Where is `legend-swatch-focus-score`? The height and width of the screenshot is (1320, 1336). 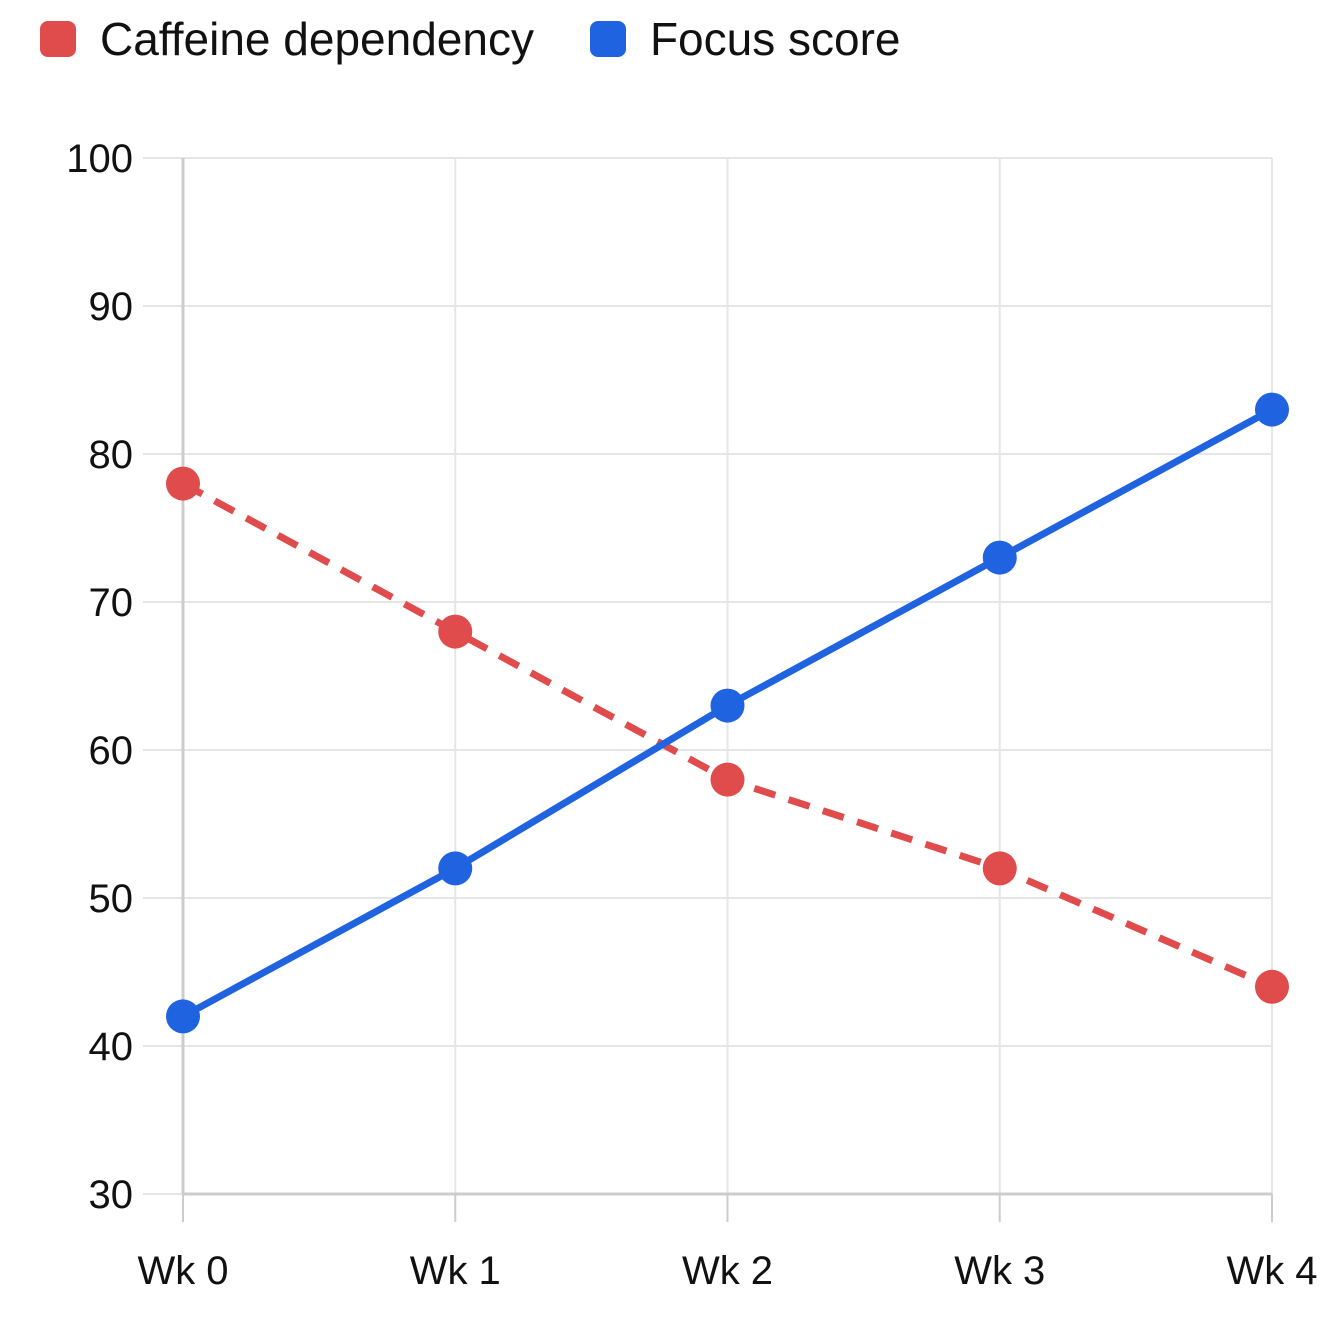
legend-swatch-focus-score is located at coordinates (607, 39).